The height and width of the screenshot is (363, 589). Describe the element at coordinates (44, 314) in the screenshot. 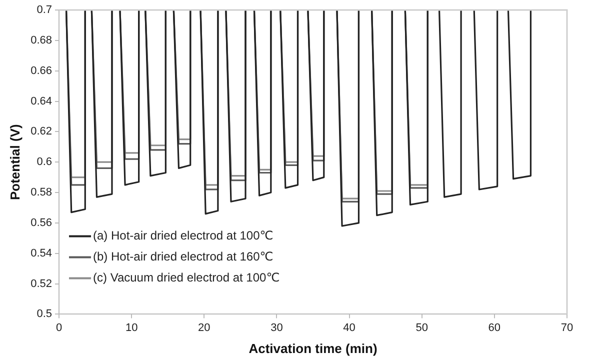

I see `y-tick-label: 0.5` at that location.